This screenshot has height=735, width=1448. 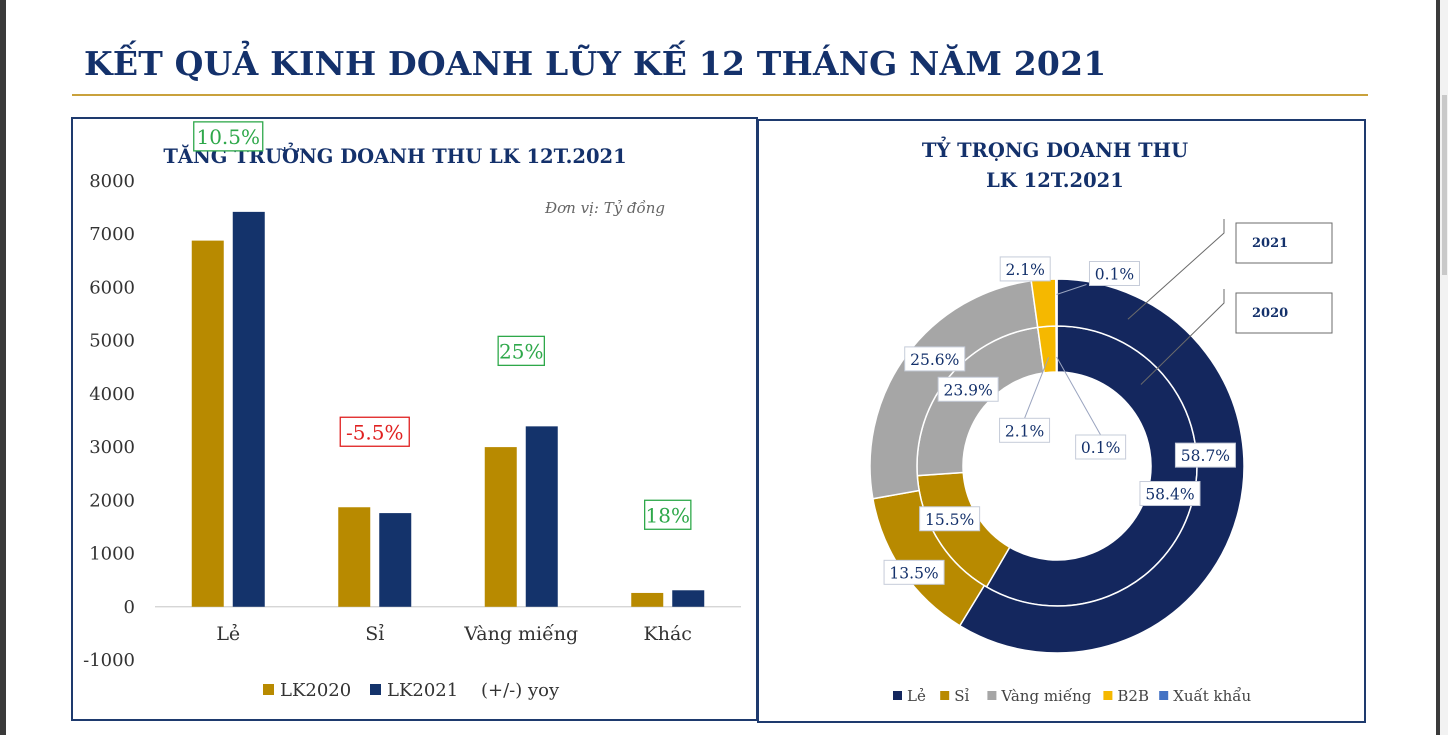 I want to click on bar-lk2021-khac, so click(x=688, y=598).